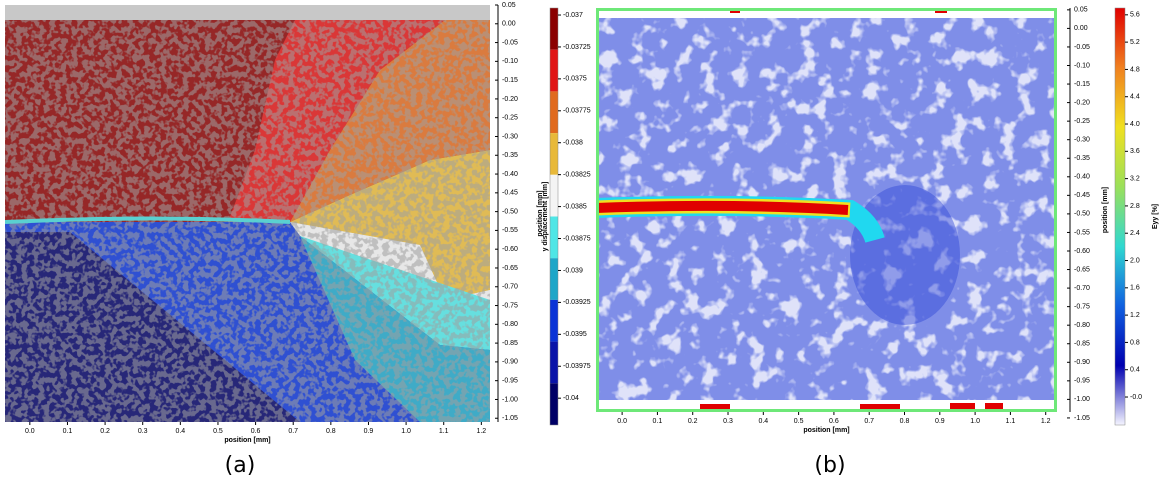 Image resolution: width=1160 pixels, height=486 pixels. Describe the element at coordinates (545, 217) in the screenshot. I see `colorbar-label: y displacement [mm]` at that location.